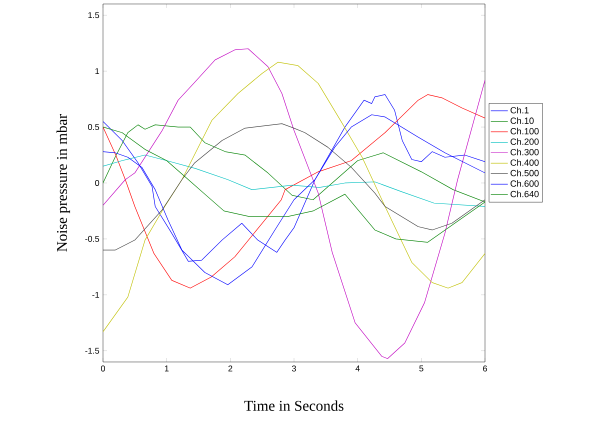 This screenshot has width=593, height=438. What do you see at coordinates (524, 173) in the screenshot?
I see `legend-label: Ch.500` at bounding box center [524, 173].